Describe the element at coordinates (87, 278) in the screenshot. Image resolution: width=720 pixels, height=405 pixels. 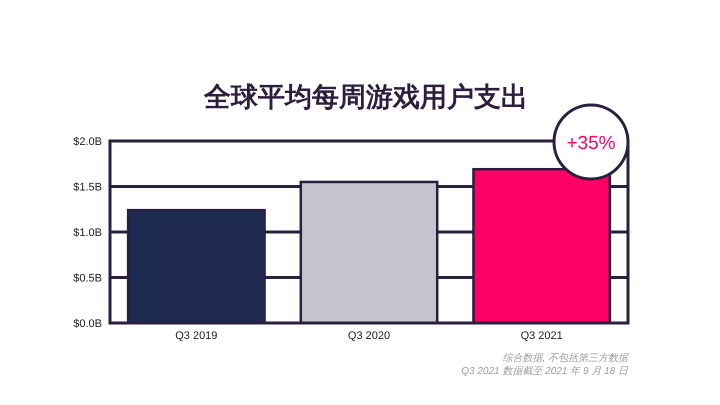
I see `y-tick-label: $0.5B` at that location.